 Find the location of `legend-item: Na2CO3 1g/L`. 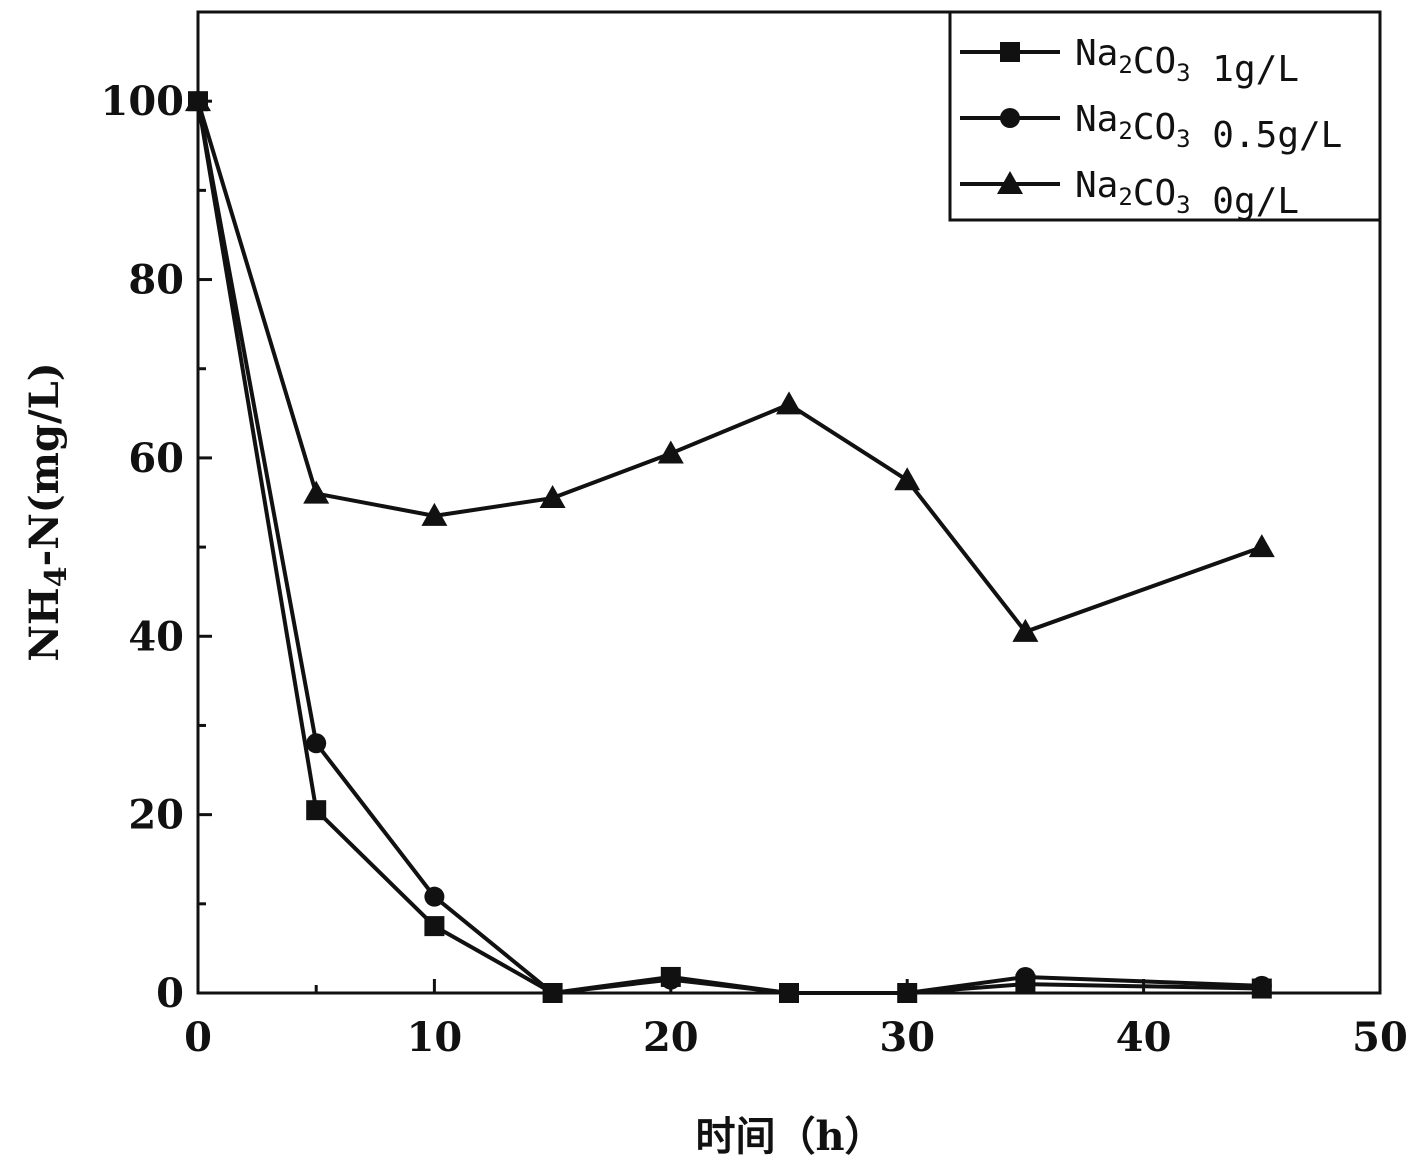

legend-item: Na2CO3 1g/L is located at coordinates (1129, 61).